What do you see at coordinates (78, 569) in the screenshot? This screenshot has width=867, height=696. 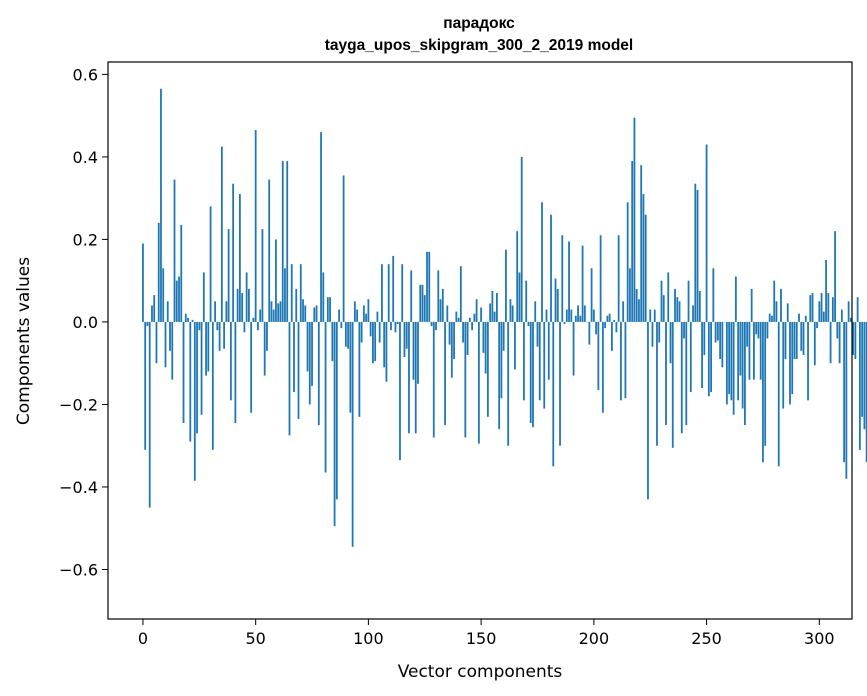 I see `y-tick-label: −0.6` at bounding box center [78, 569].